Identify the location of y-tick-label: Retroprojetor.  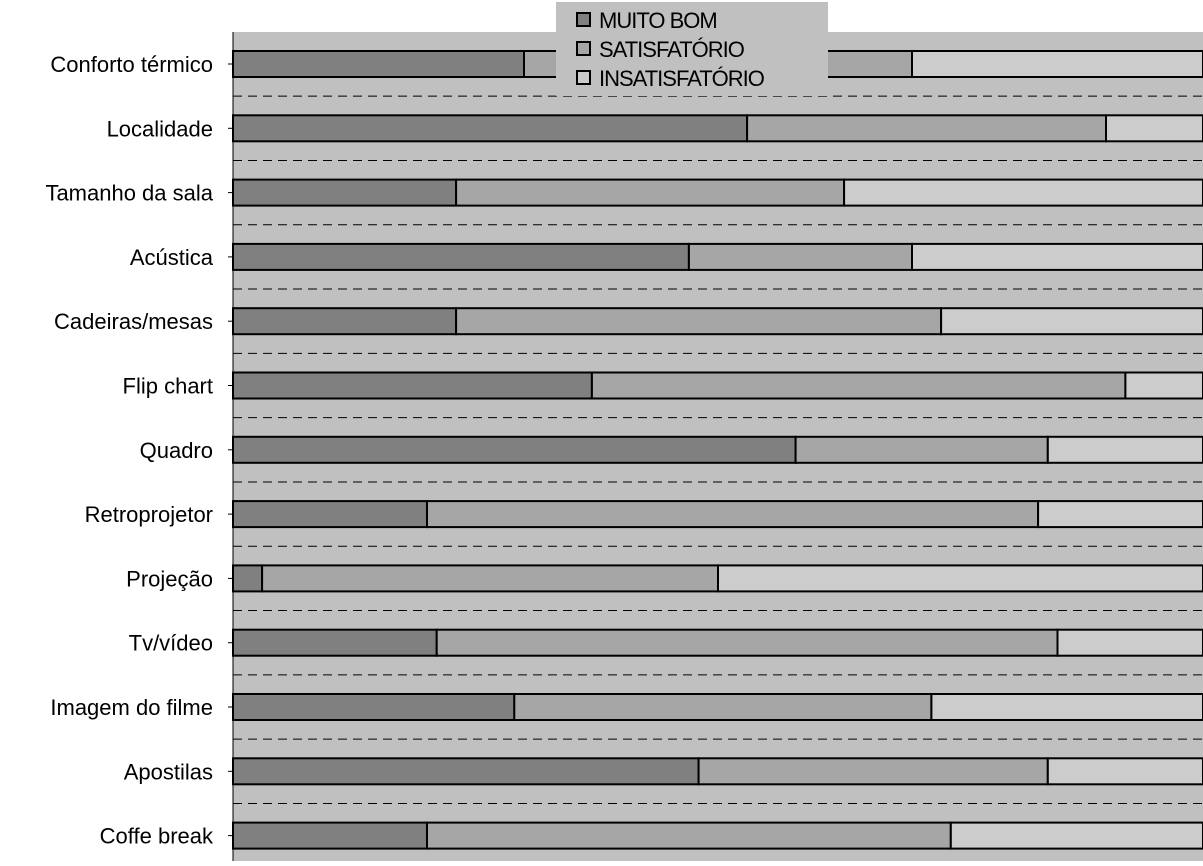
(149, 514).